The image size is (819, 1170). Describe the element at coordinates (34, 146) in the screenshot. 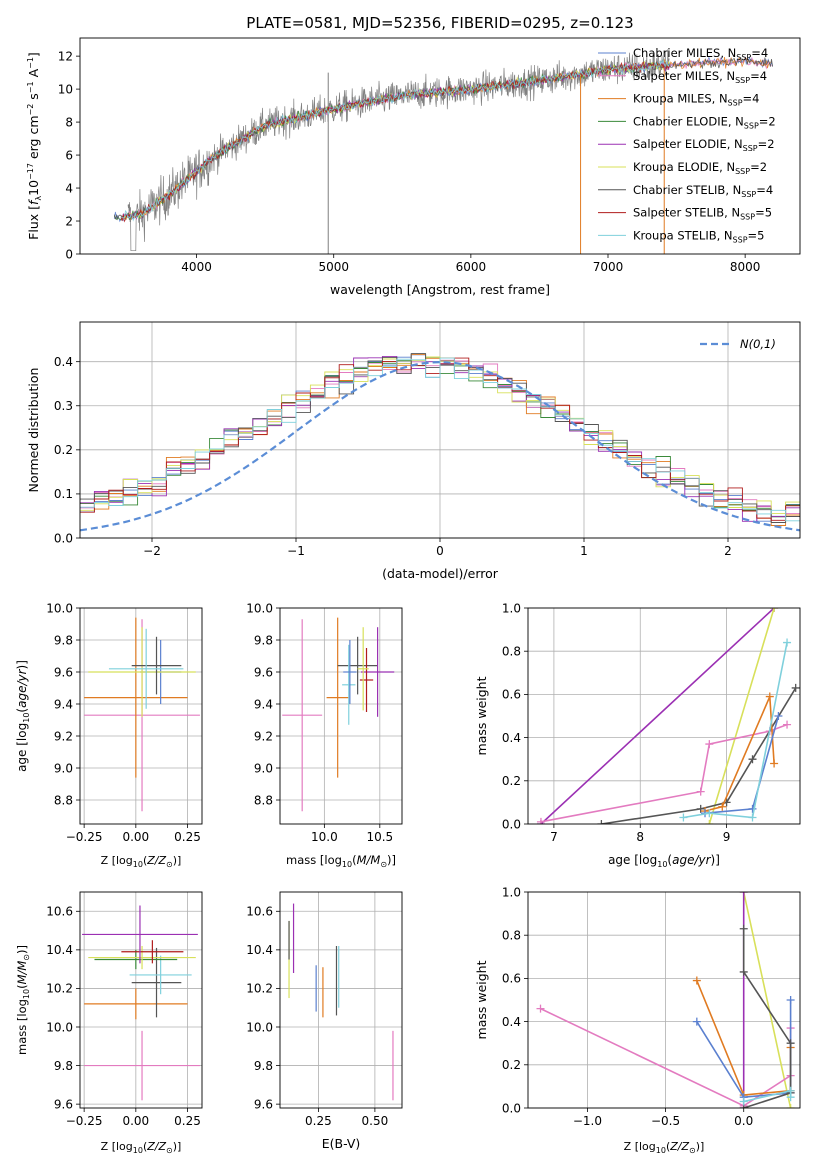

I see `y-axis-label: Flux [fλ10−17 erg cm−2 s−1 A−1]` at that location.